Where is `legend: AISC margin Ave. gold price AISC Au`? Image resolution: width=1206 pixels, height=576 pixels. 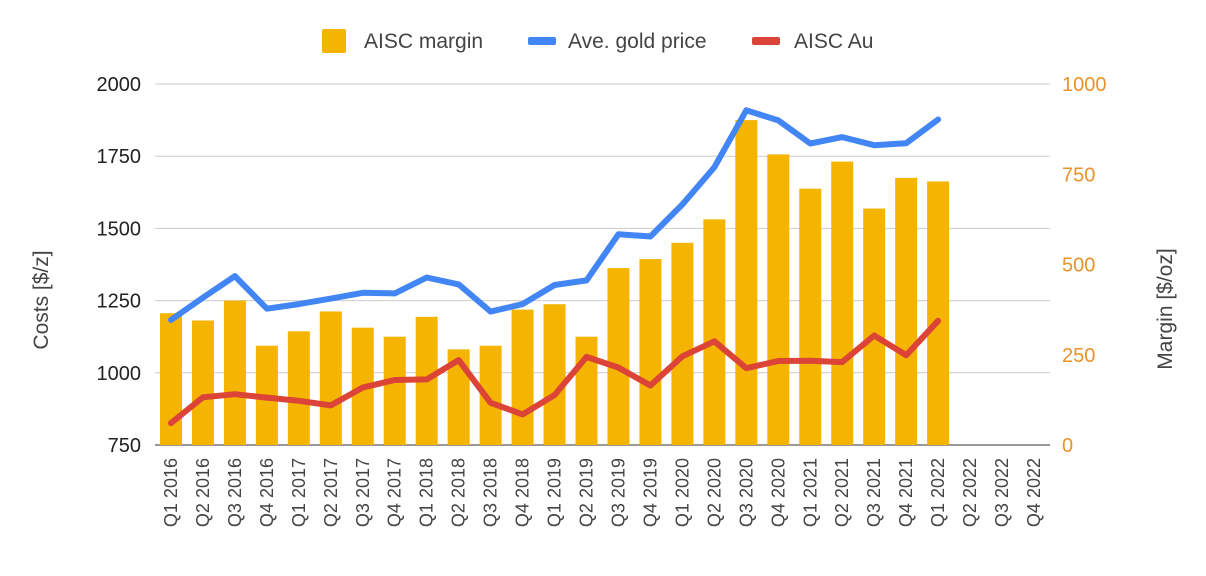
legend: AISC margin Ave. gold price AISC Au is located at coordinates (597, 41).